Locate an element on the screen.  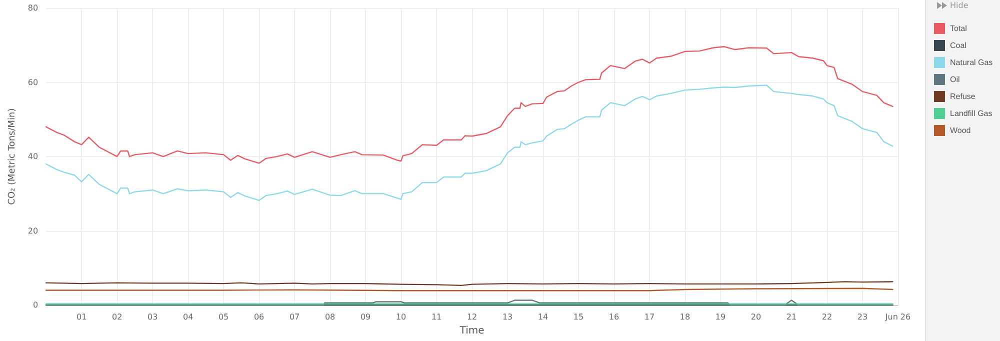
legend-label: Oil is located at coordinates (955, 79).